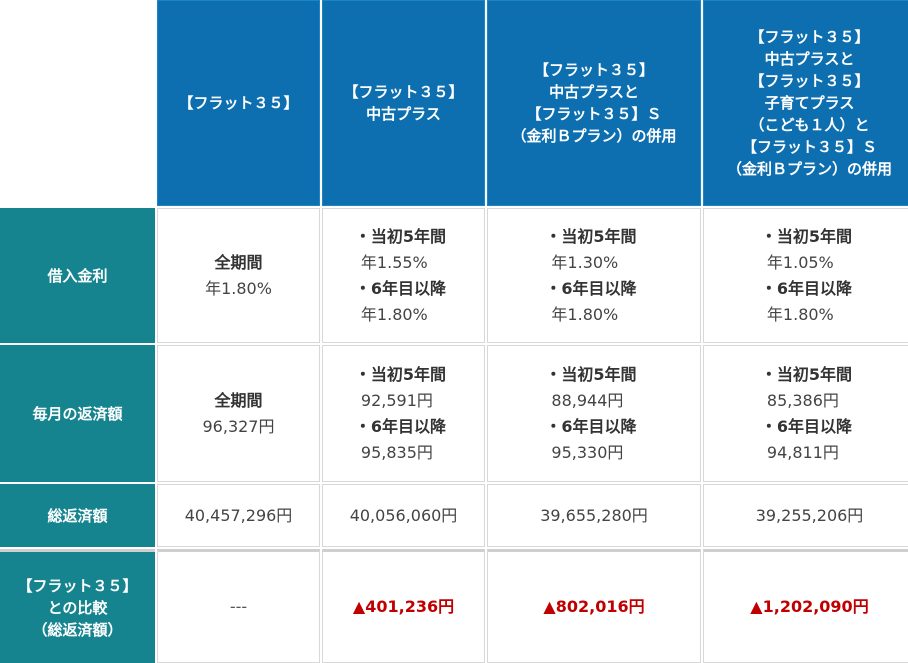 The height and width of the screenshot is (663, 908). What do you see at coordinates (77, 629) in the screenshot?
I see `row-label-text: （総返済額）` at bounding box center [77, 629].